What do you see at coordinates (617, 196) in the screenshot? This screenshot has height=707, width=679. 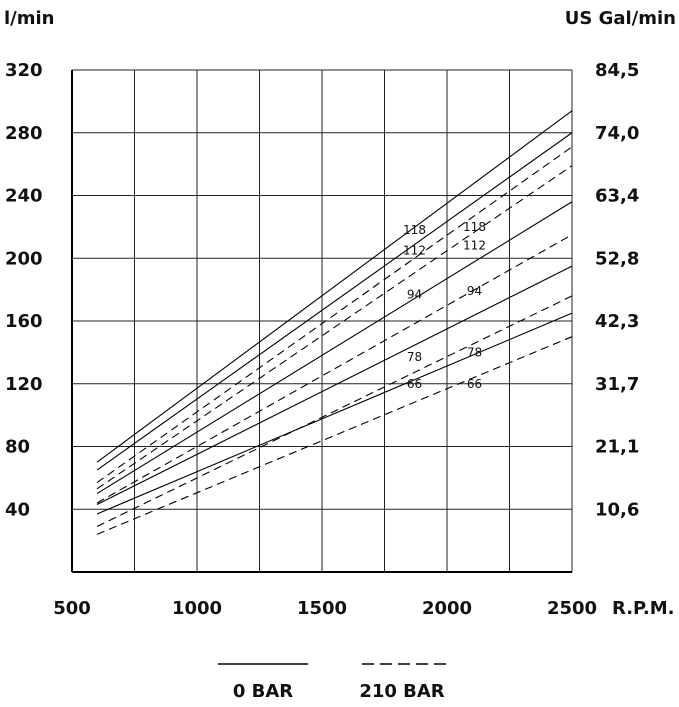 I see `y-tick-label-right: 63,4` at bounding box center [617, 196].